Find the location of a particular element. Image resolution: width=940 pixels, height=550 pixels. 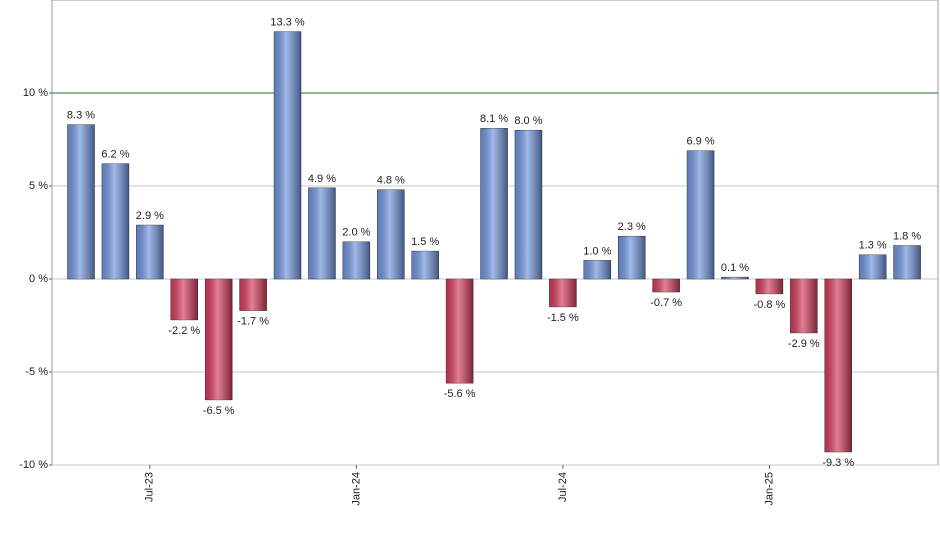

data-label: 13.3 % is located at coordinates (287, 23).